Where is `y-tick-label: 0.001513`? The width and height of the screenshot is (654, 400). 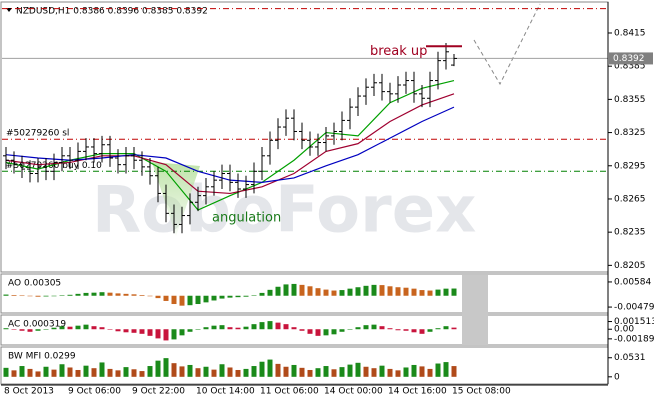 y-tick-label: 0.001513 is located at coordinates (634, 322).